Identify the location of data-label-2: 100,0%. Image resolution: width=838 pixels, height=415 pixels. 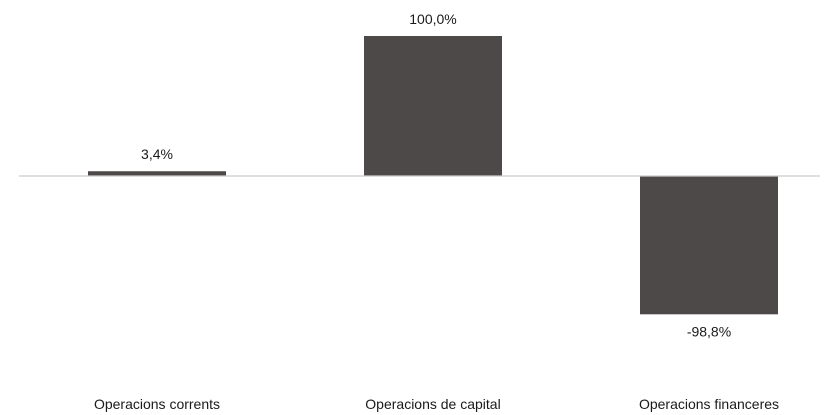
(432, 19).